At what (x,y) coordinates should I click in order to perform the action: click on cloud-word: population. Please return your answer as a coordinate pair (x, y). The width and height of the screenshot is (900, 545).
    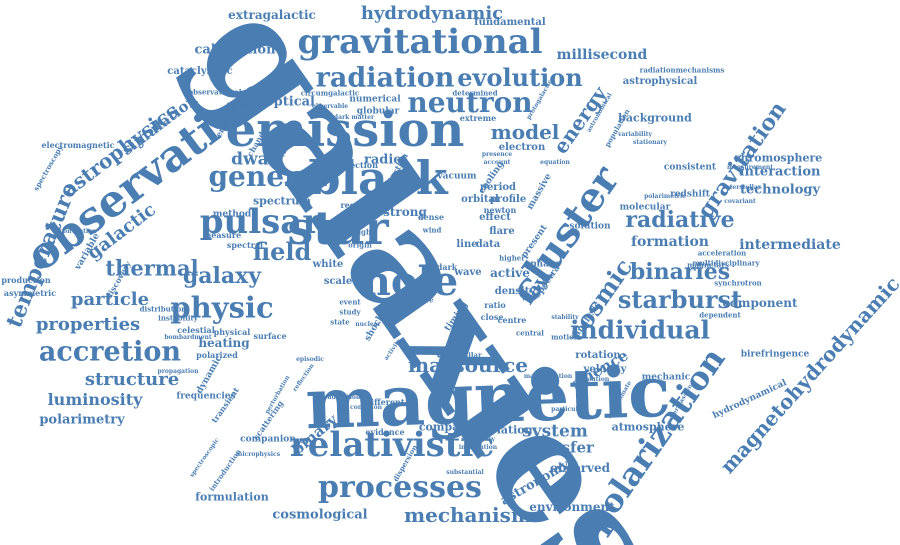
    Looking at the image, I should click on (617, 128).